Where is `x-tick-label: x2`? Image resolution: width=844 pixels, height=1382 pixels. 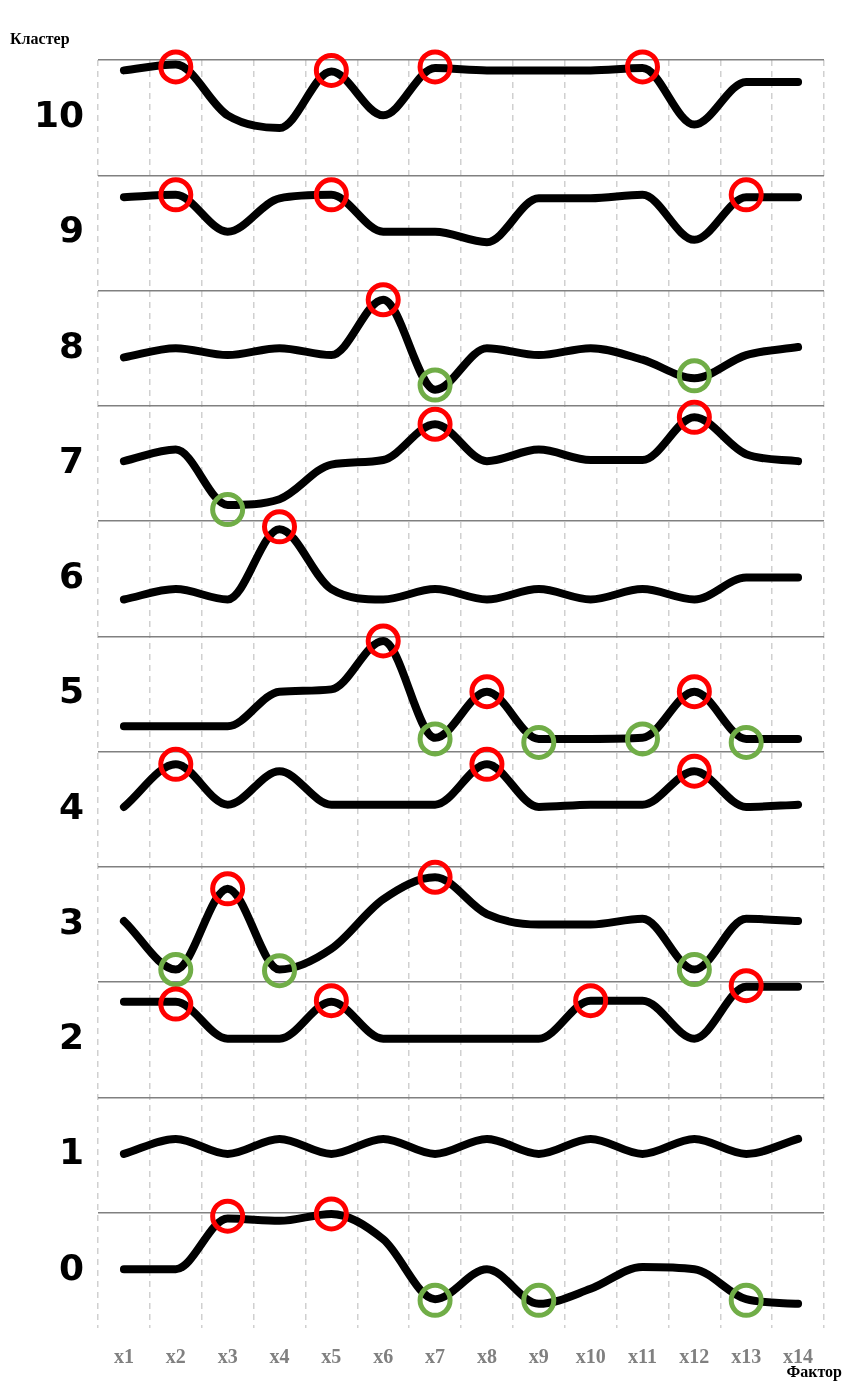
x-tick-label: x2 is located at coordinates (175, 1356).